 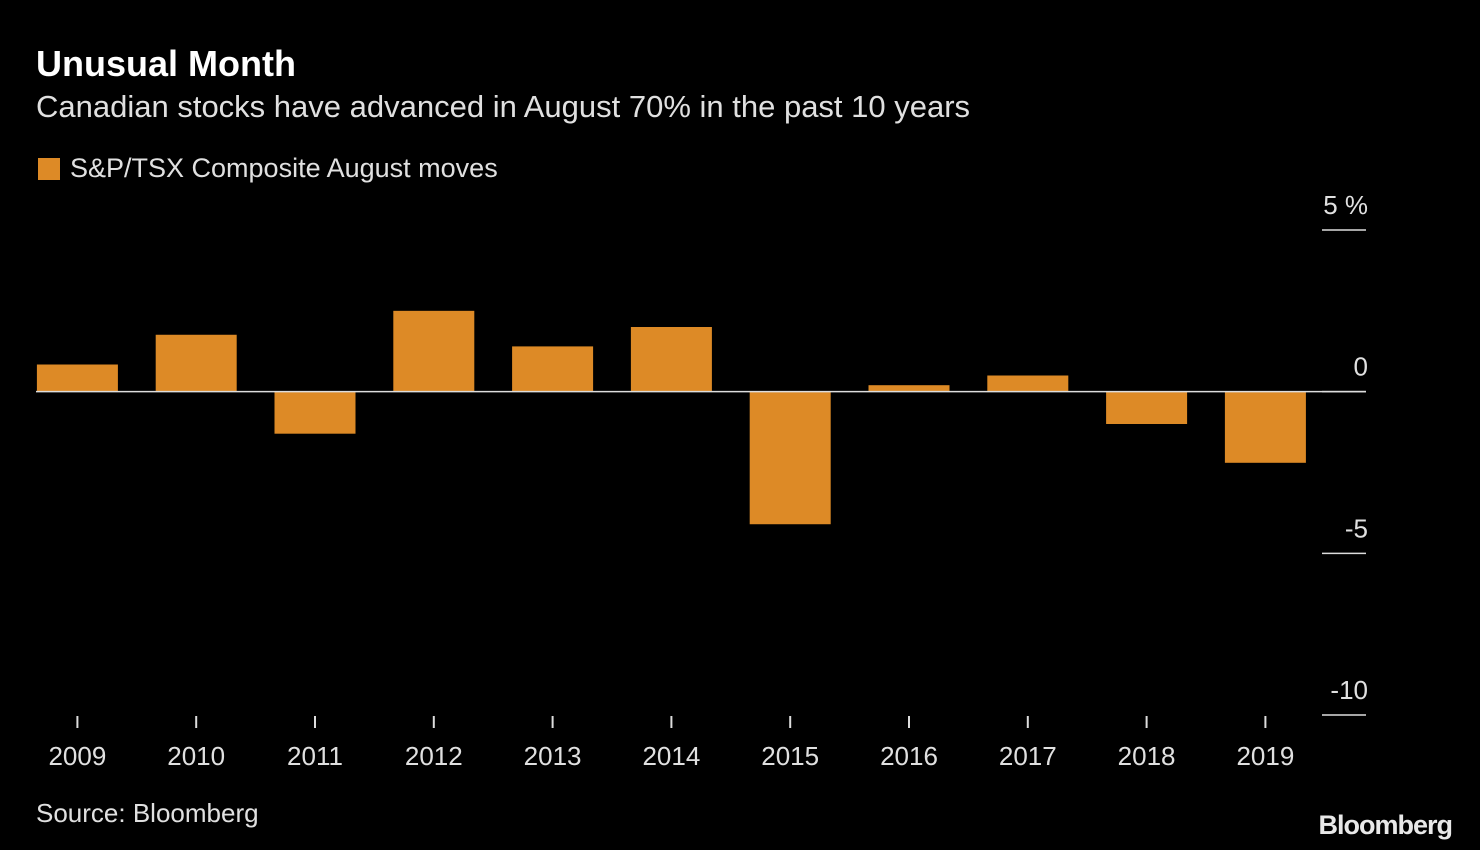 I want to click on x-tick-label: 2017, so click(x=1028, y=756).